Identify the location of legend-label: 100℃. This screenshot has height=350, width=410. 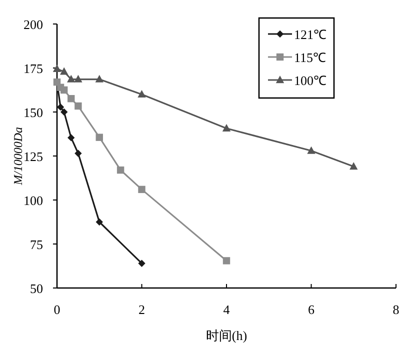
(310, 80).